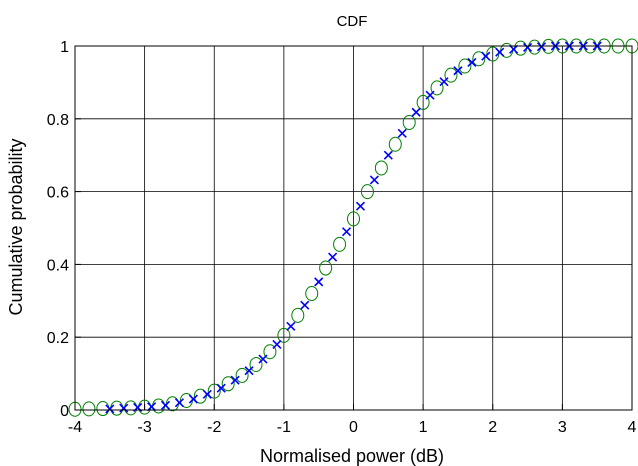 Image resolution: width=638 pixels, height=466 pixels. I want to click on y-tick-label: 0.6, so click(58, 193).